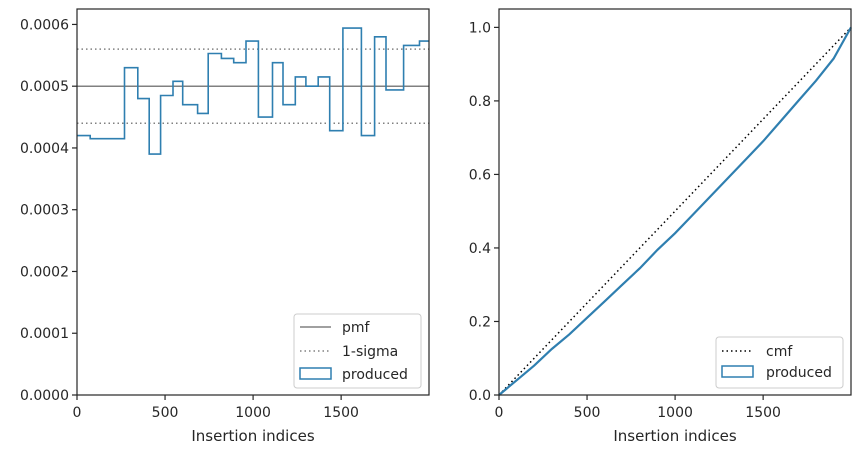 Image resolution: width=861 pixels, height=453 pixels. What do you see at coordinates (44, 272) in the screenshot?
I see `y-tick-label: 0.0002` at bounding box center [44, 272].